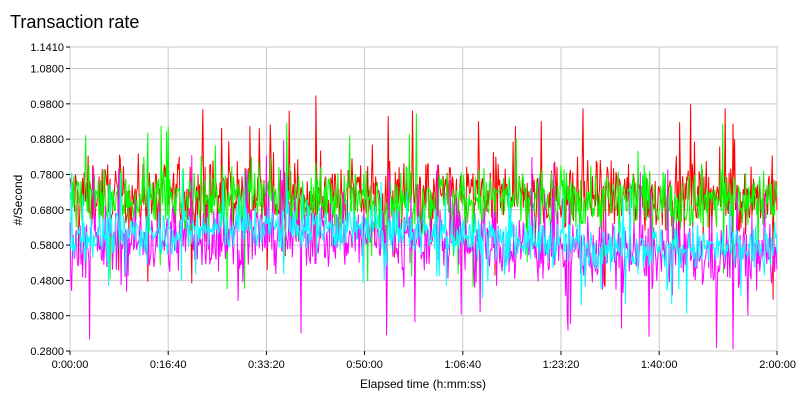 This screenshot has width=800, height=400. Describe the element at coordinates (168, 365) in the screenshot. I see `x-tick-label: 0:16:40` at that location.